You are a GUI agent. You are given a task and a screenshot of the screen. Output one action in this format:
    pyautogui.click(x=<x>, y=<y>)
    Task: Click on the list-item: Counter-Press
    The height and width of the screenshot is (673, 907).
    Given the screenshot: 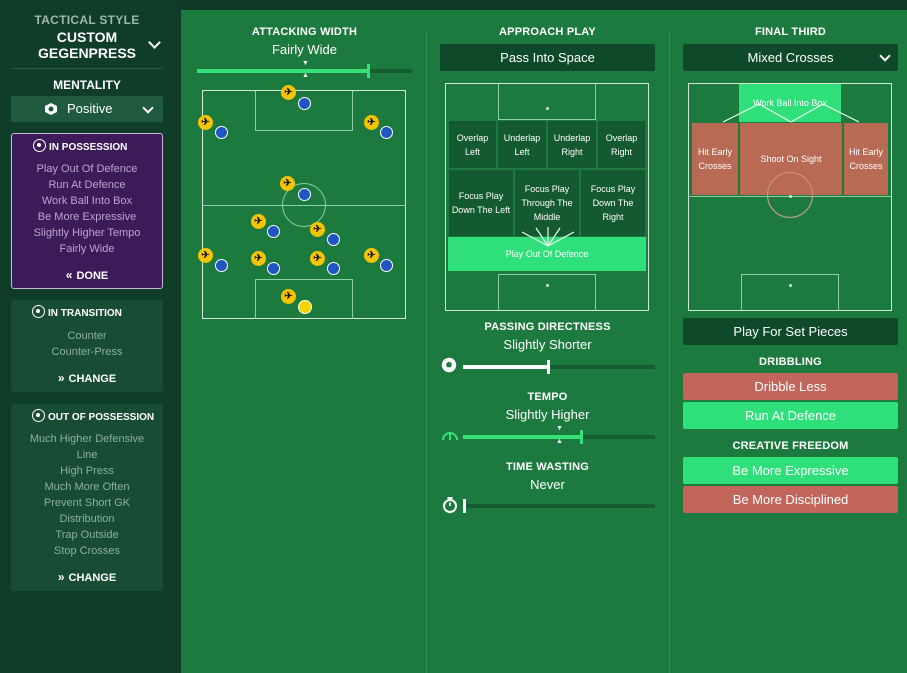 What is the action you would take?
    pyautogui.click(x=87, y=352)
    